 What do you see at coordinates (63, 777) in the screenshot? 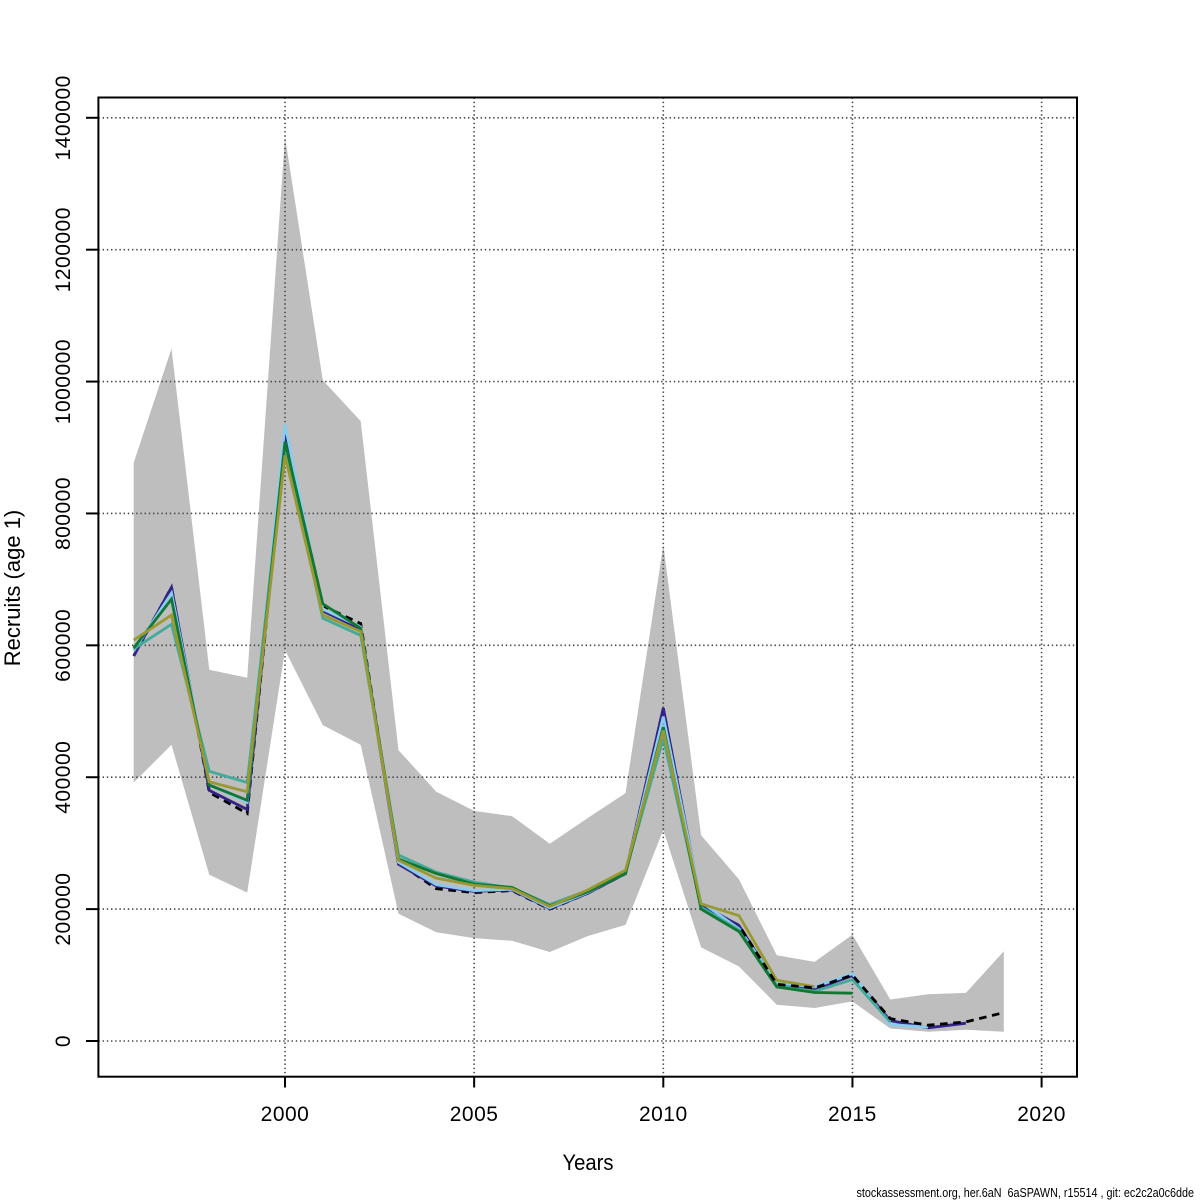
I see `svg-text: 400000` at bounding box center [63, 777].